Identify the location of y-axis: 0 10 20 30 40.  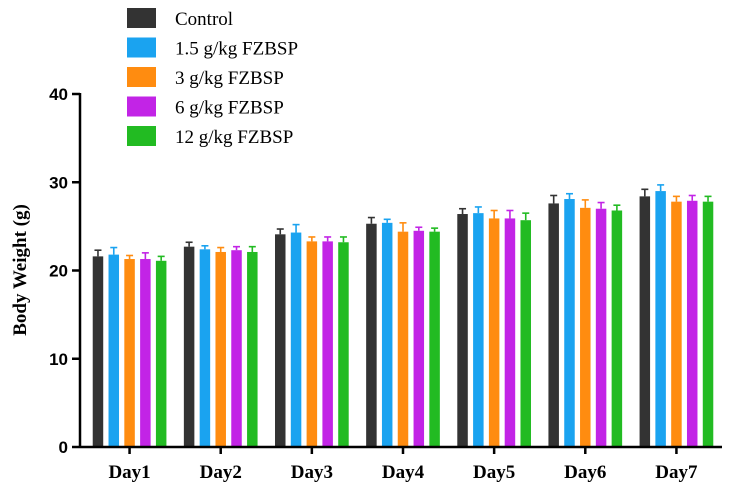
(65, 271).